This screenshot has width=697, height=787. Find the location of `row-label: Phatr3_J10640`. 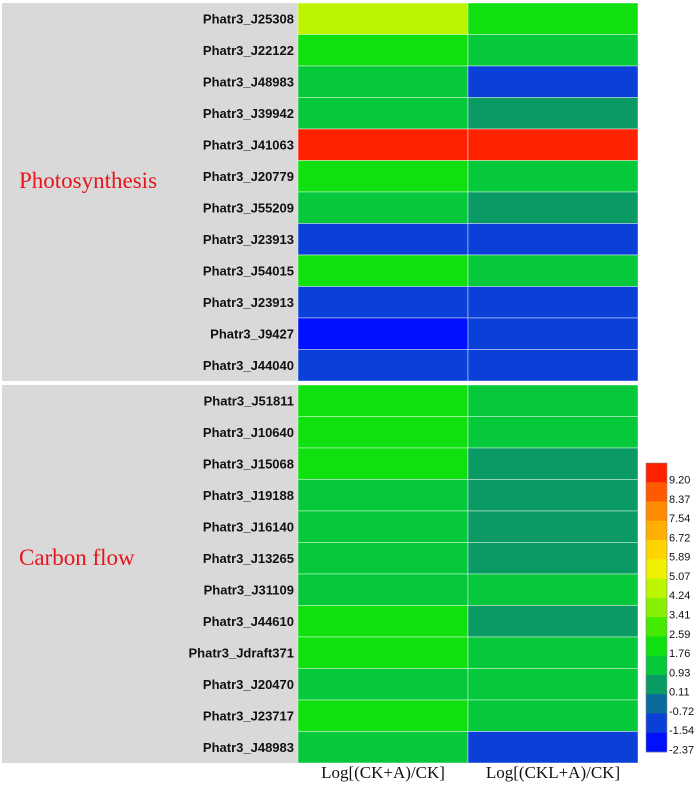

row-label: Phatr3_J10640 is located at coordinates (248, 432).